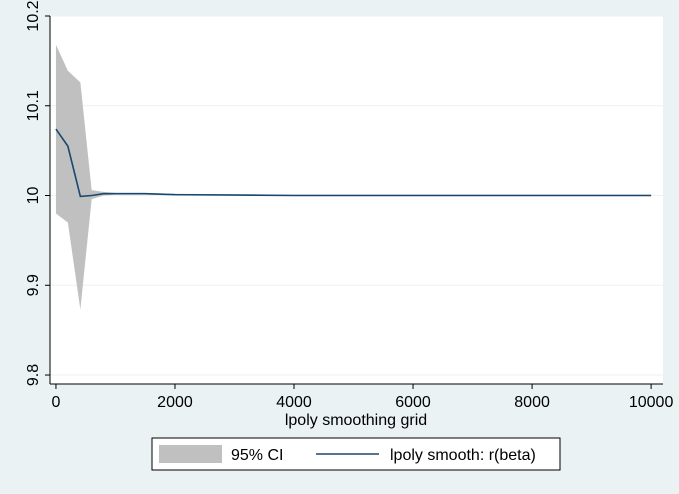  What do you see at coordinates (362, 397) in the screenshot?
I see `x-axis-ticks: 0 2000 4000 6000 8000 10000` at bounding box center [362, 397].